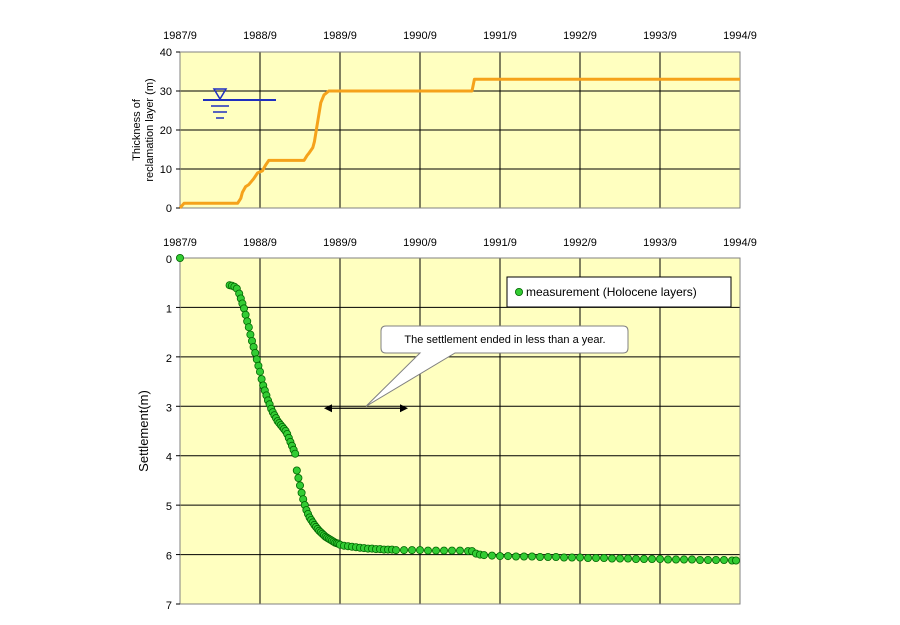 This screenshot has width=900, height=625. Describe the element at coordinates (519, 291) in the screenshot. I see `legend-marker` at that location.